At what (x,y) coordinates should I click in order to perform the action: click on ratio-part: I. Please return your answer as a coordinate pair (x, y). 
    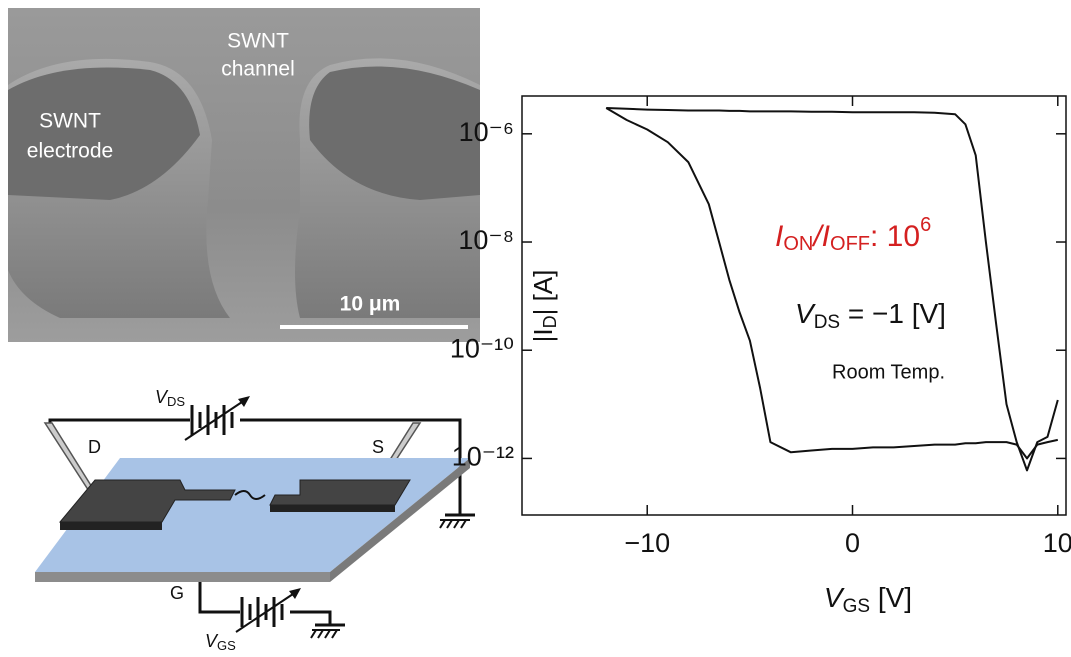
    Looking at the image, I should click on (779, 236).